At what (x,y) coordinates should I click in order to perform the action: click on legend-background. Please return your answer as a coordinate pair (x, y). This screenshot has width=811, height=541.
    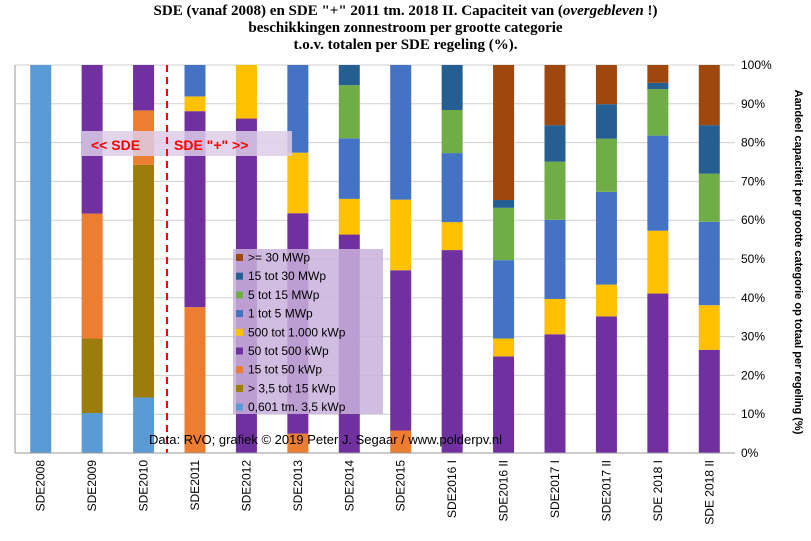
    Looking at the image, I should click on (308, 331).